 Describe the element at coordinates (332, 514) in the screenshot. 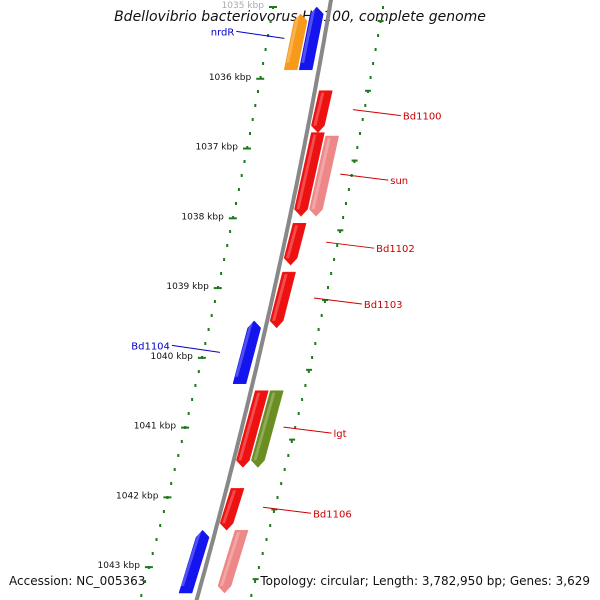

I see `gene-label-bd1106: Bd1106` at that location.